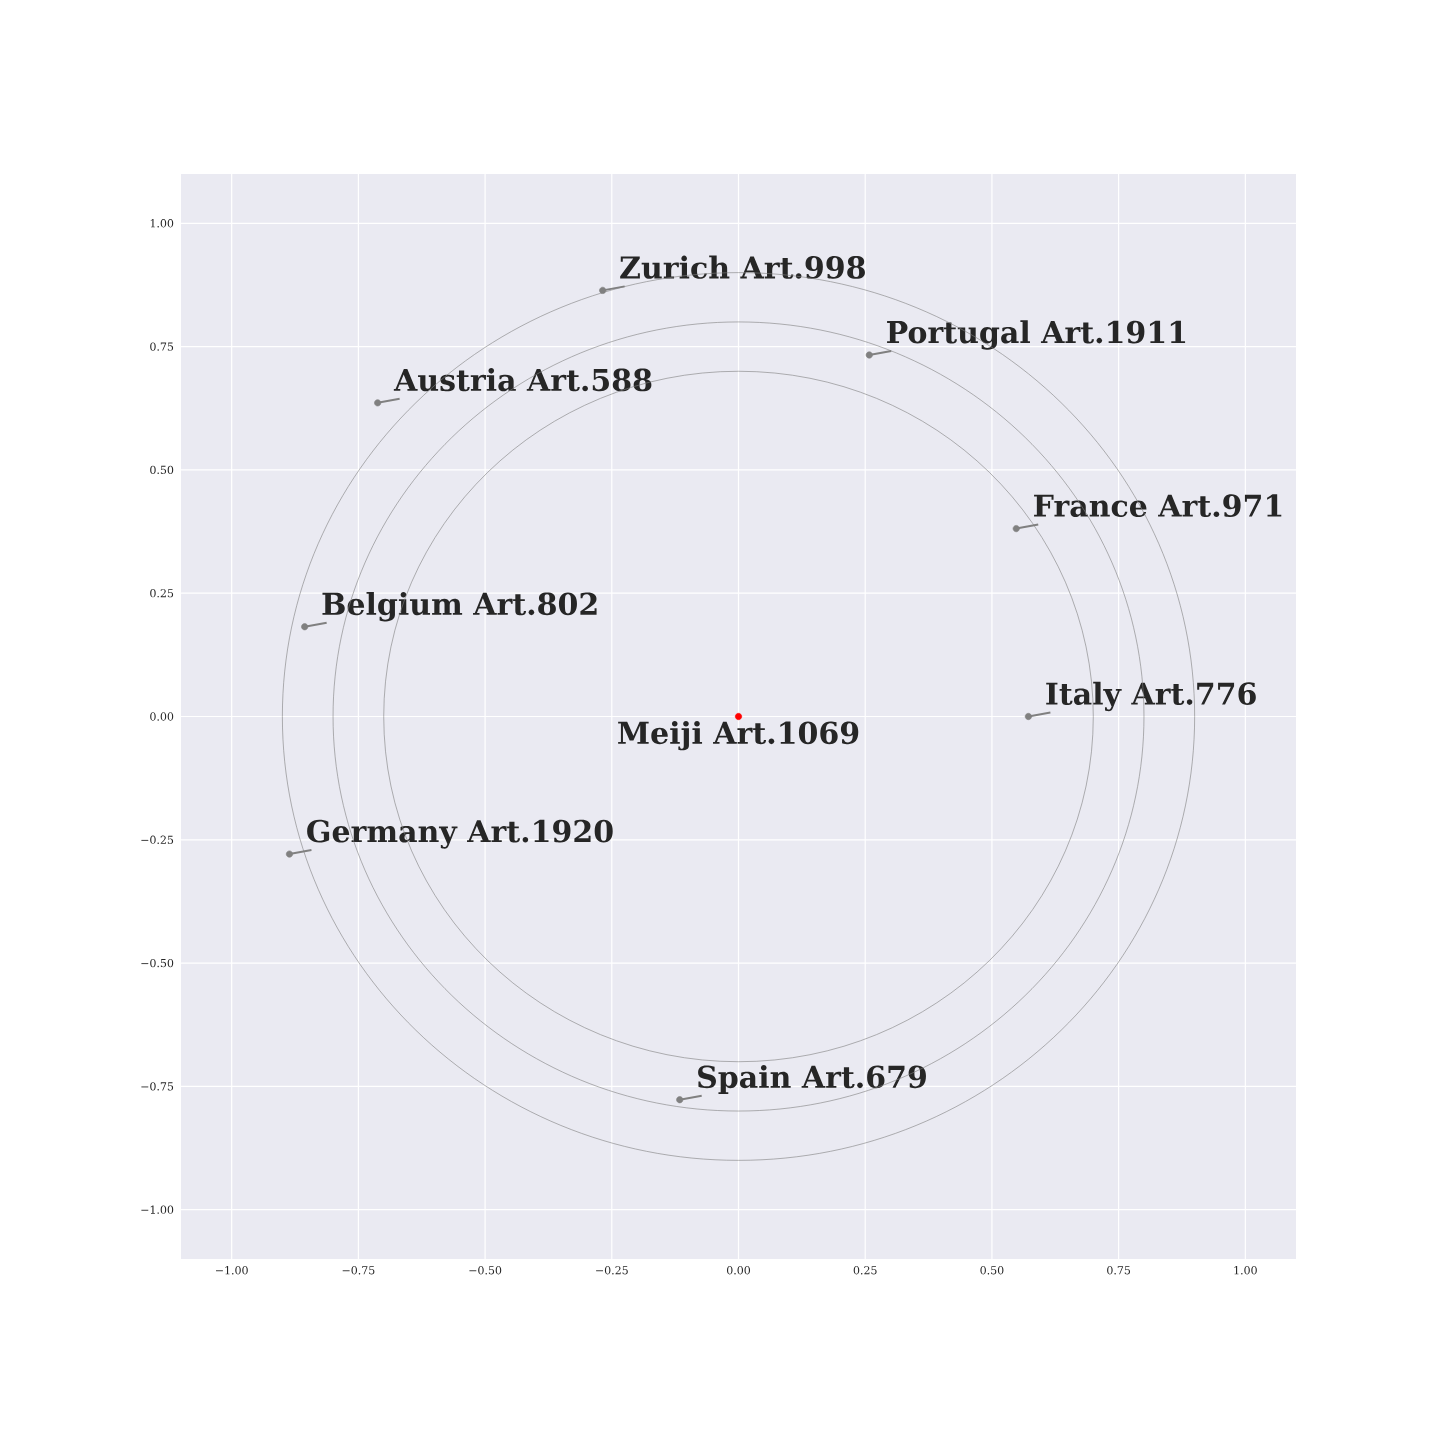 This screenshot has width=1440, height=1440. I want to click on y-tick-label: −0.50, so click(157, 963).